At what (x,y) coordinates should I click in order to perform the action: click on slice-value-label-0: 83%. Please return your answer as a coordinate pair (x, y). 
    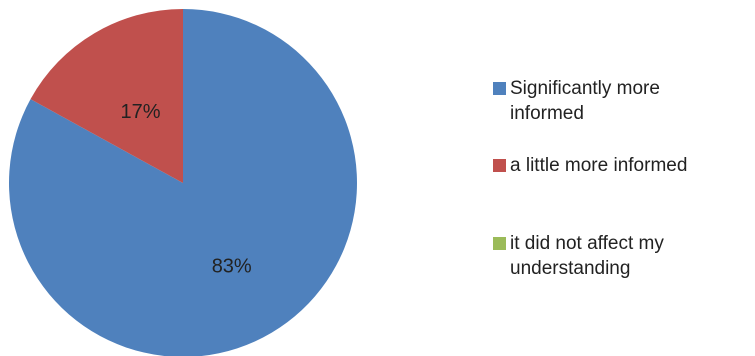
    Looking at the image, I should click on (232, 266).